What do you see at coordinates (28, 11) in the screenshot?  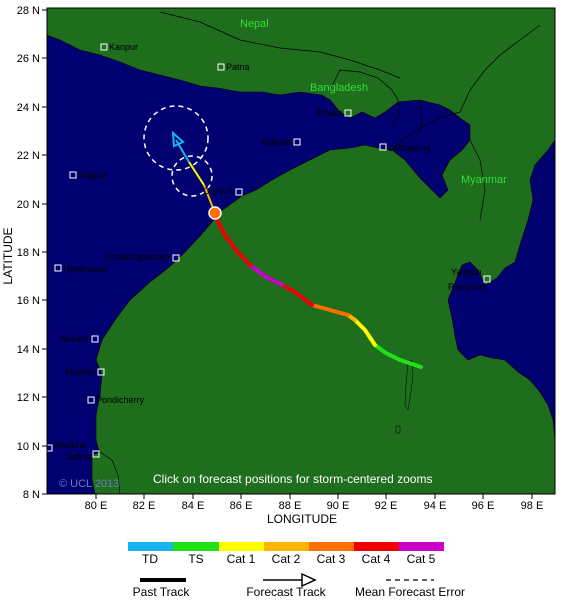 I see `lat-tick: 28 N` at bounding box center [28, 11].